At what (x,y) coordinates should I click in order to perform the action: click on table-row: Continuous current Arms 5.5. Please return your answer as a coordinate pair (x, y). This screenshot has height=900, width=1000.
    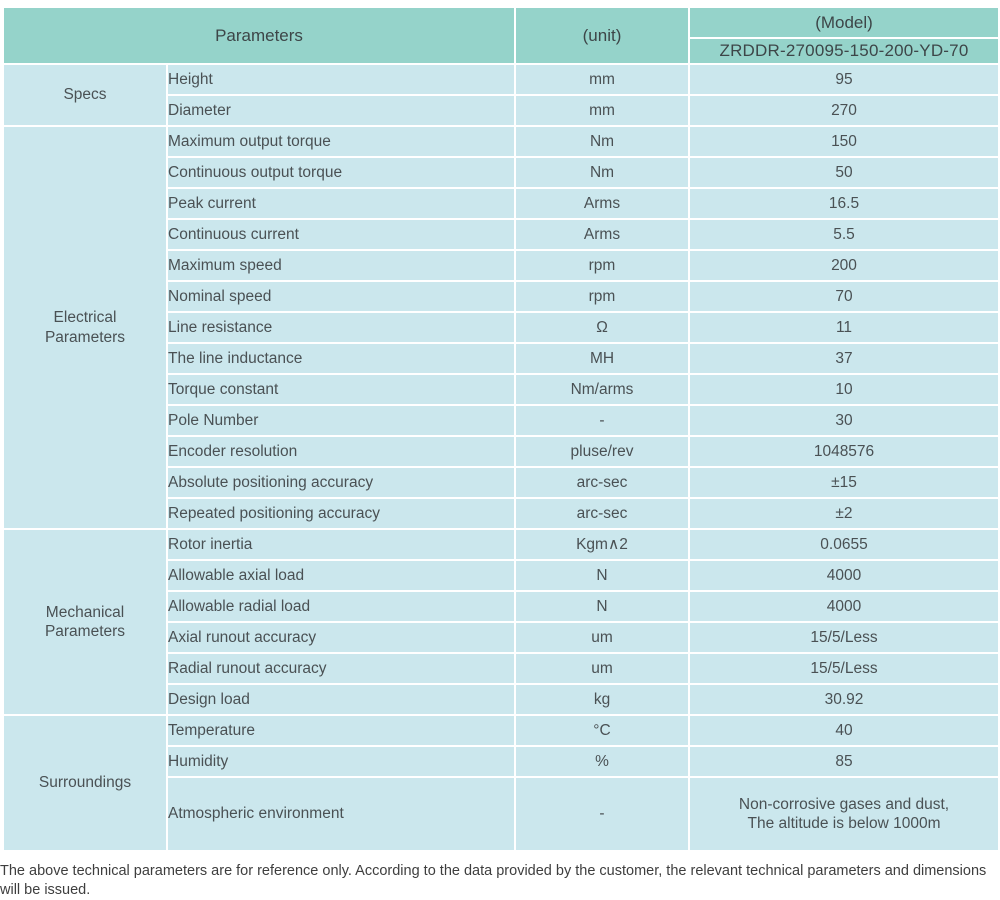
    Looking at the image, I should click on (501, 234).